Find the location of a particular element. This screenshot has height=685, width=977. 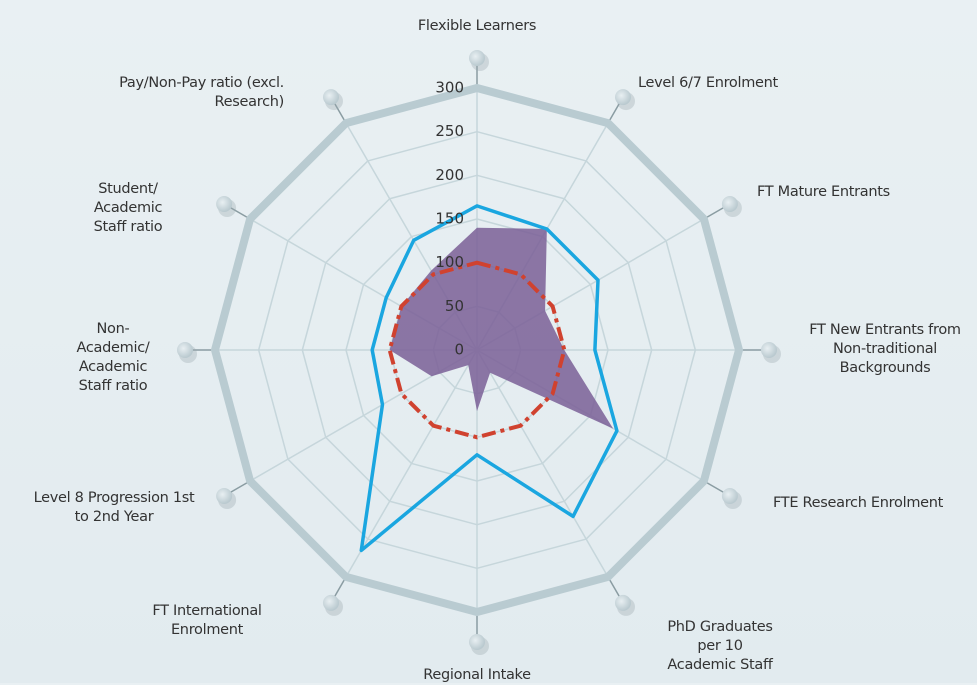

category-label: Level 6/7 Enrolment is located at coordinates (708, 83).